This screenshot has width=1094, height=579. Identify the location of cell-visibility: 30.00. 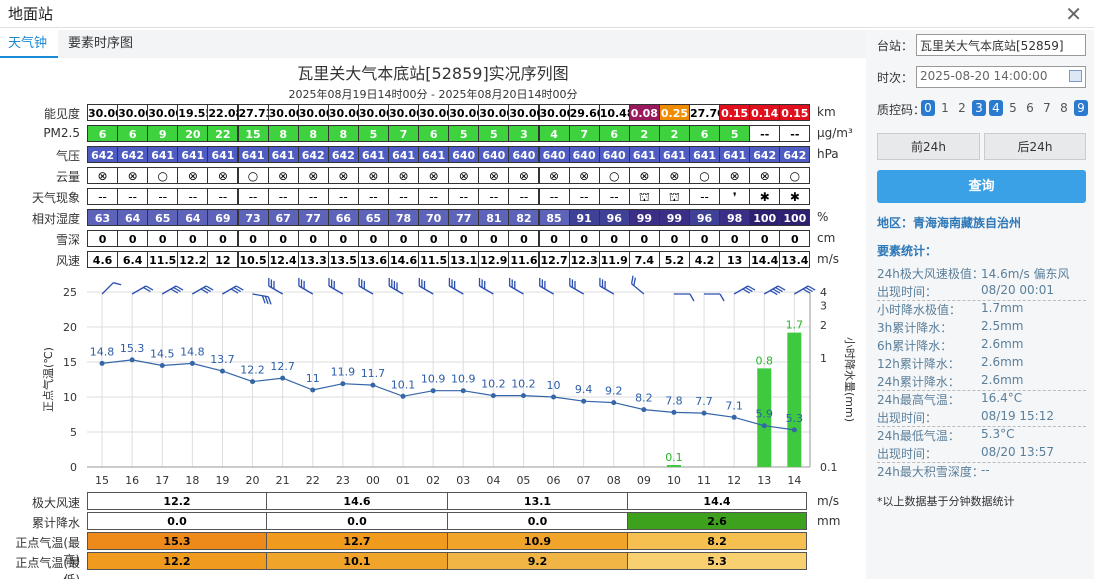
(556, 112).